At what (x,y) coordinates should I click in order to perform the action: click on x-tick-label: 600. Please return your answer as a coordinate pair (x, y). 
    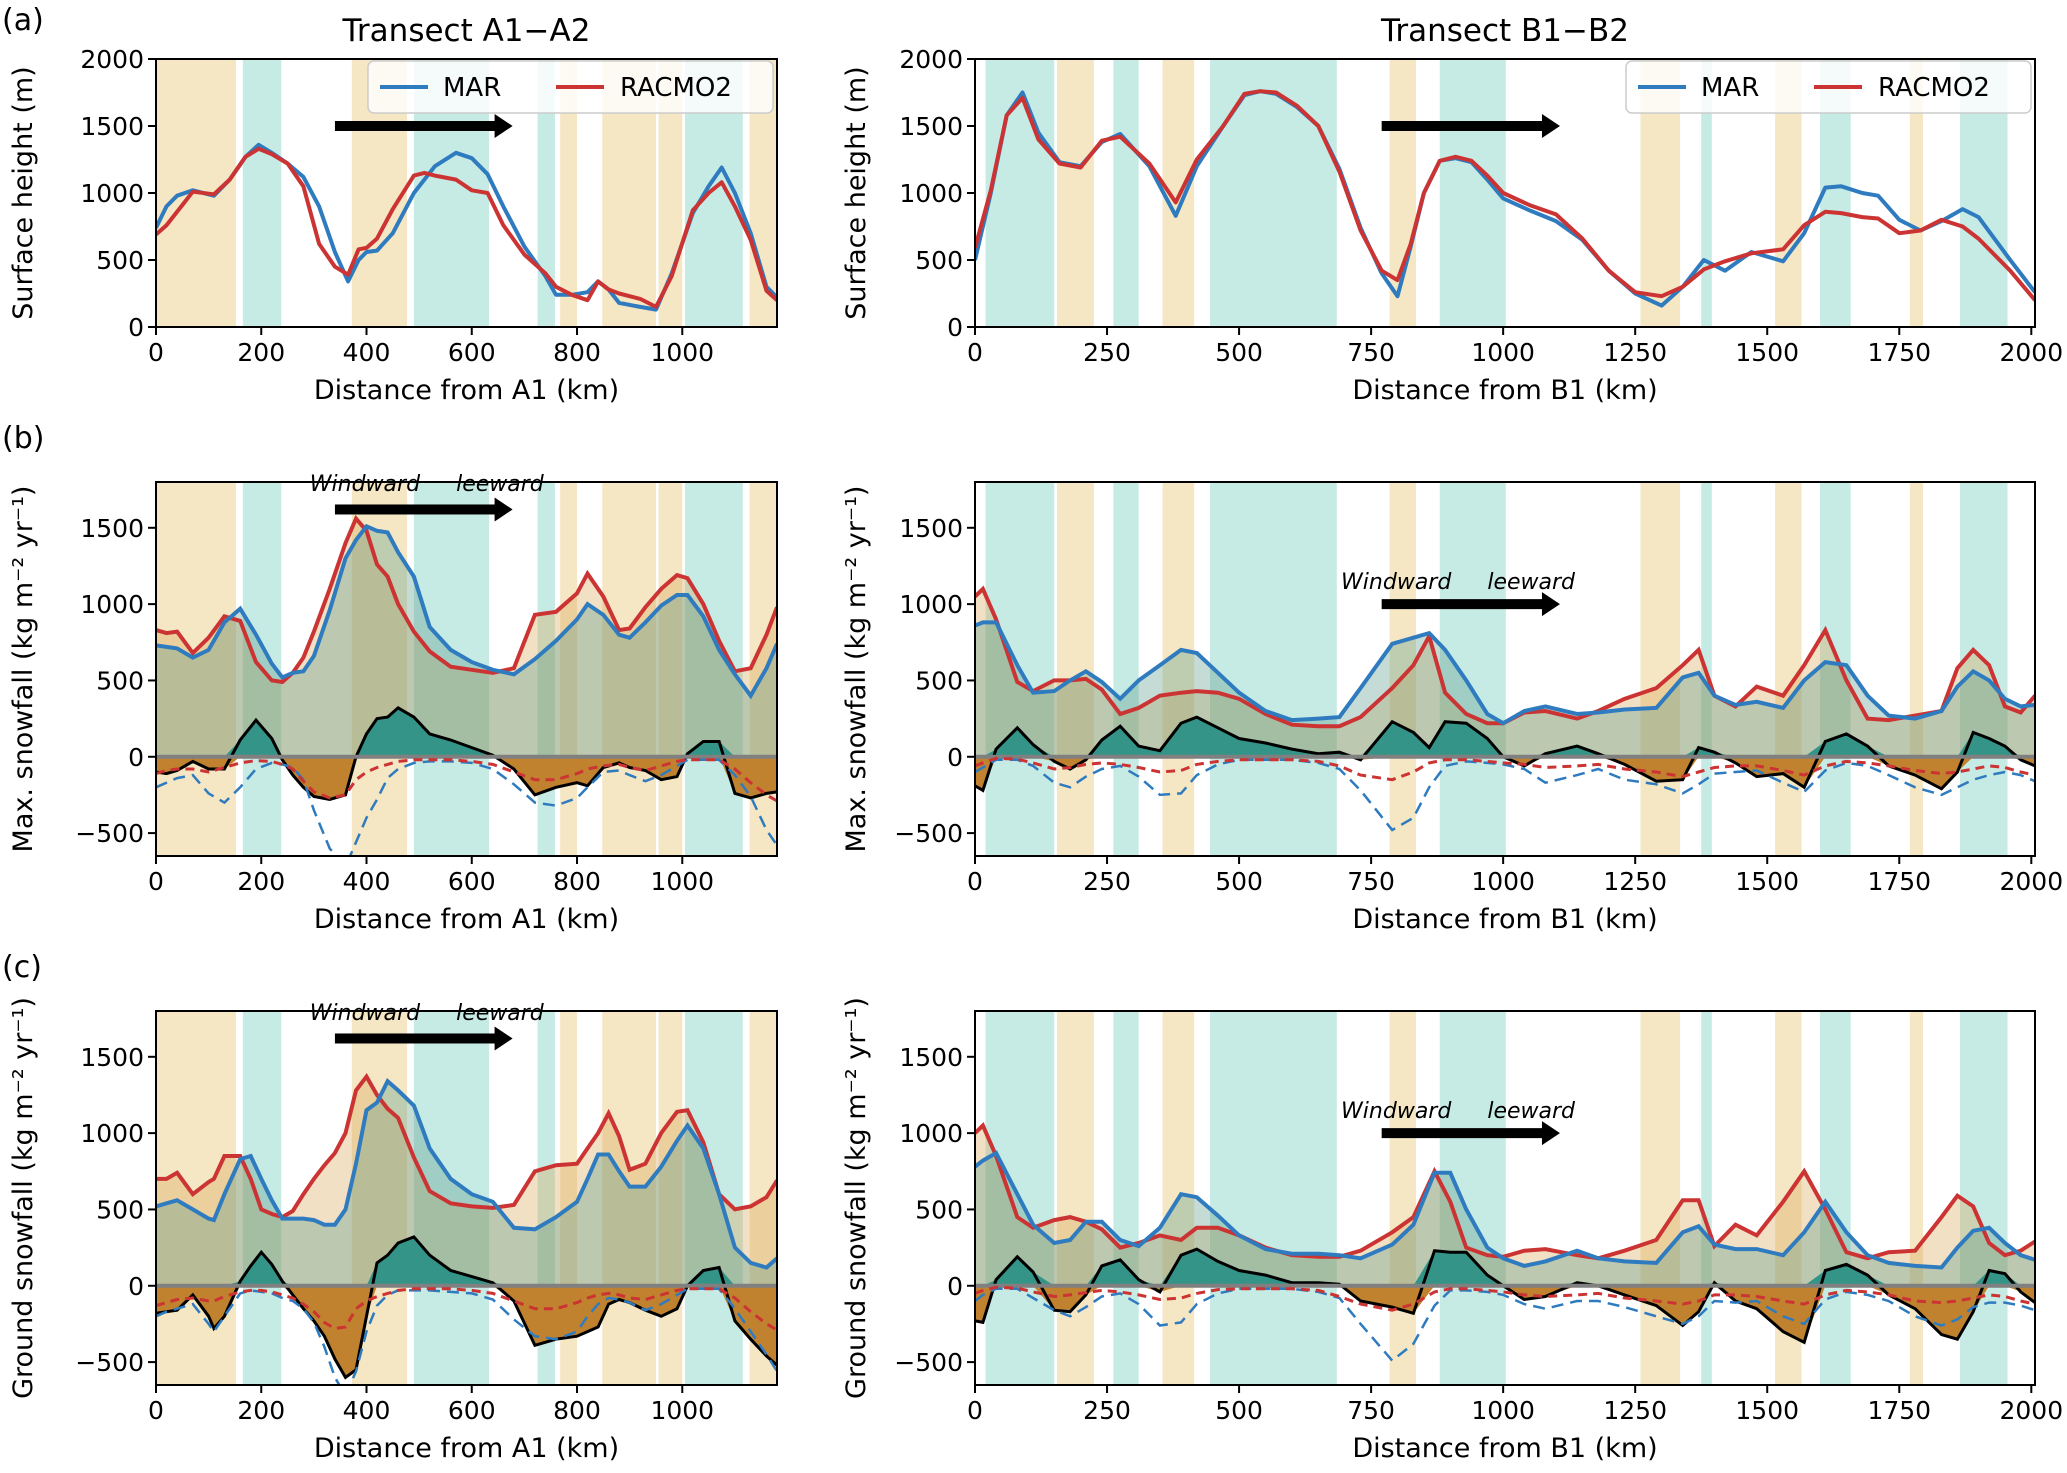
    Looking at the image, I should click on (472, 352).